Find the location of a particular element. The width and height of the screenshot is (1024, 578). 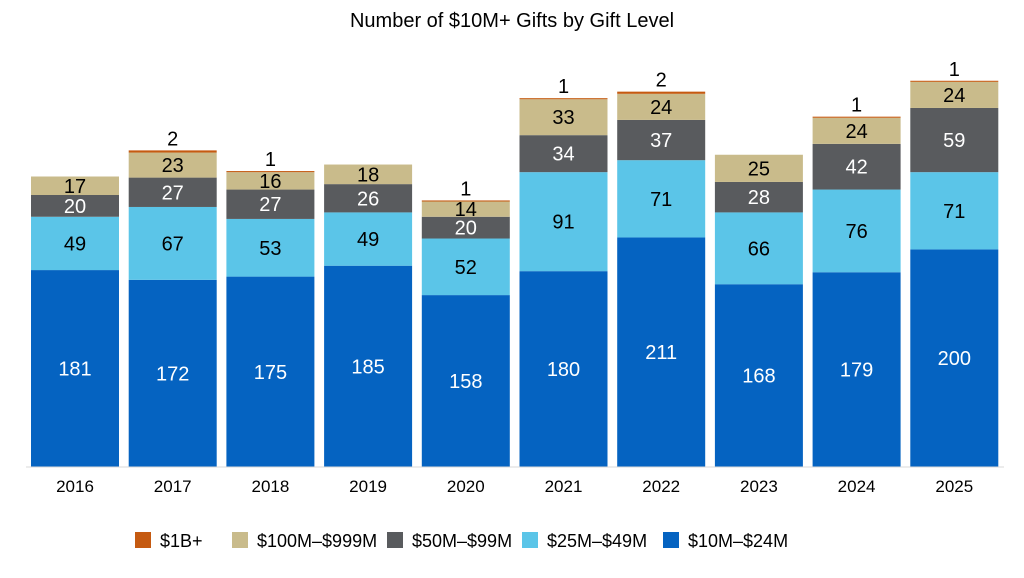

legend-label: $1B+ is located at coordinates (181, 541).